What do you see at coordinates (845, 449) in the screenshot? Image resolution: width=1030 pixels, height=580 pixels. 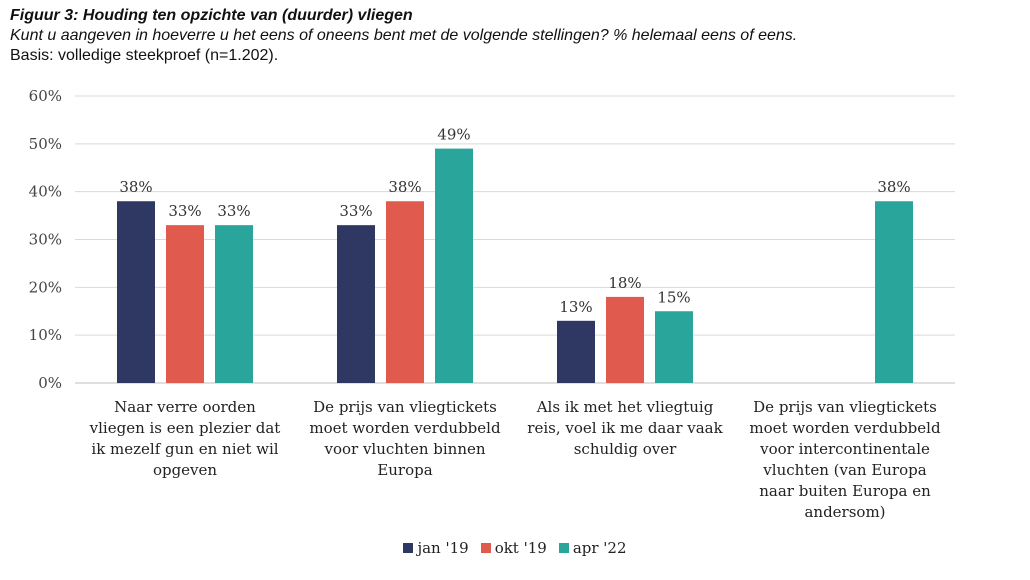 I see `x-tick-label-line: voor intercontinentale` at bounding box center [845, 449].